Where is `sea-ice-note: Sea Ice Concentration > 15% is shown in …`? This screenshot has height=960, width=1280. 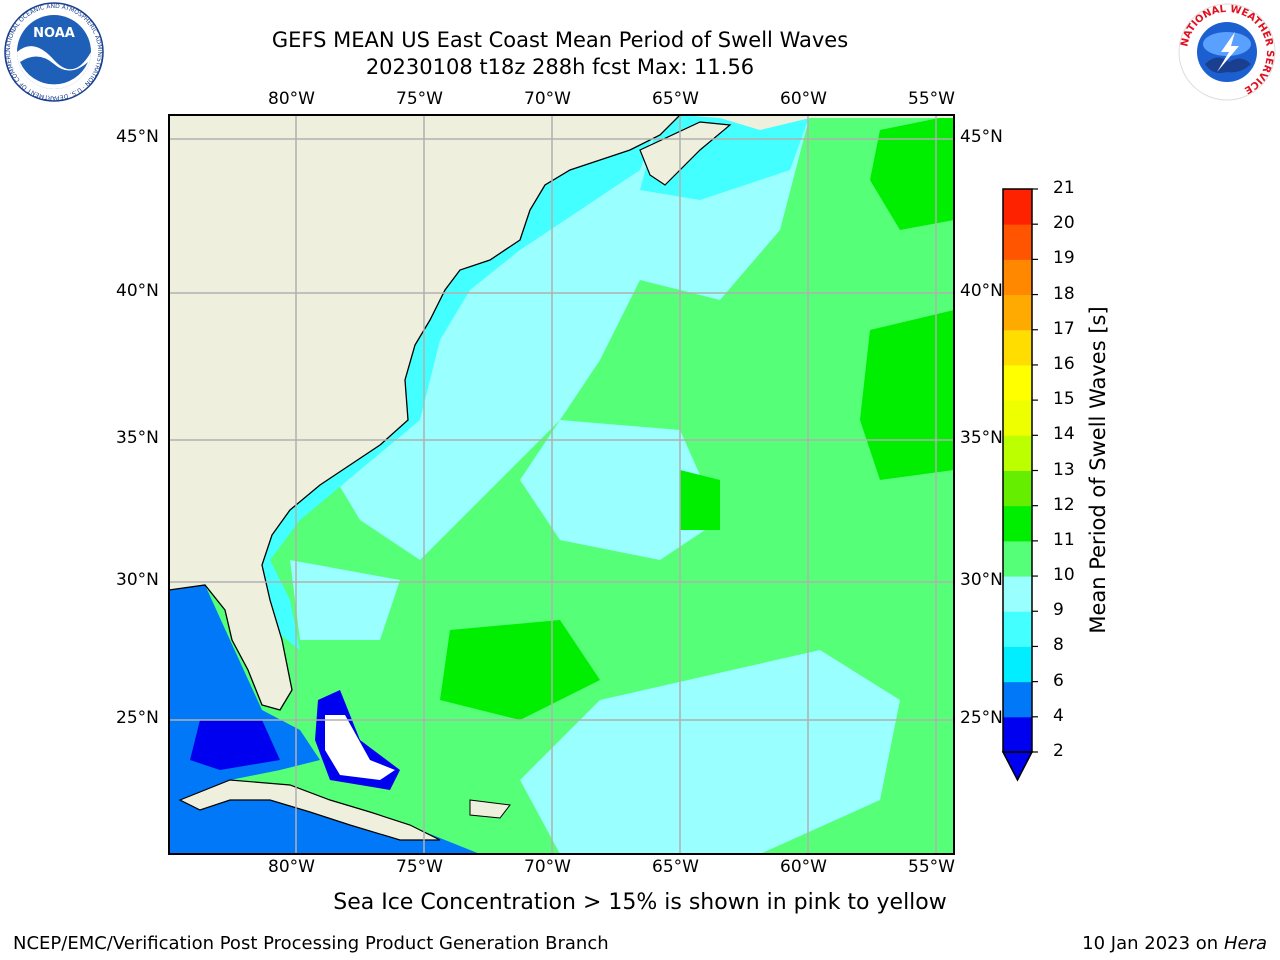 sea-ice-note: Sea Ice Concentration > 15% is shown in … is located at coordinates (640, 902).